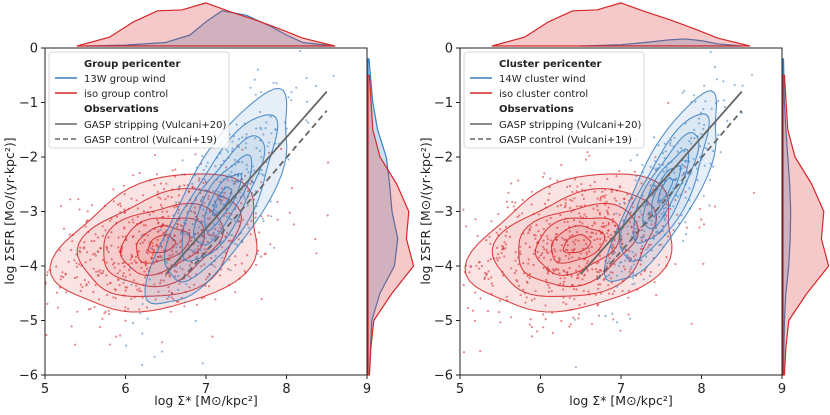  I want to click on left-y-tick-label: −1, so click(28, 103).